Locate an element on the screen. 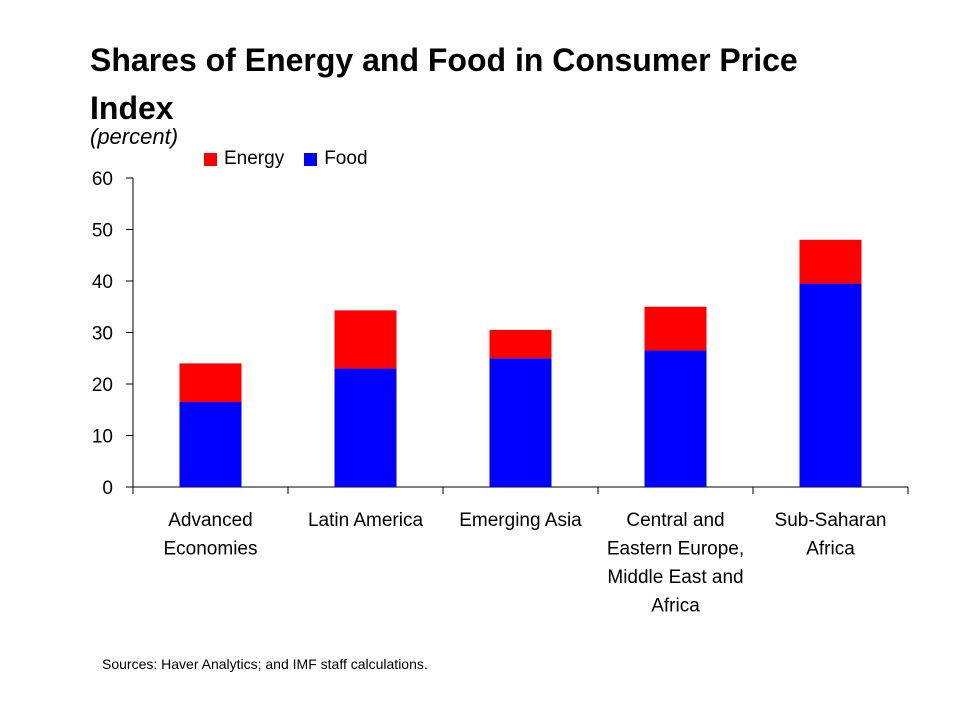  x-tick-label: Sub-Saharan Africa is located at coordinates (831, 535).